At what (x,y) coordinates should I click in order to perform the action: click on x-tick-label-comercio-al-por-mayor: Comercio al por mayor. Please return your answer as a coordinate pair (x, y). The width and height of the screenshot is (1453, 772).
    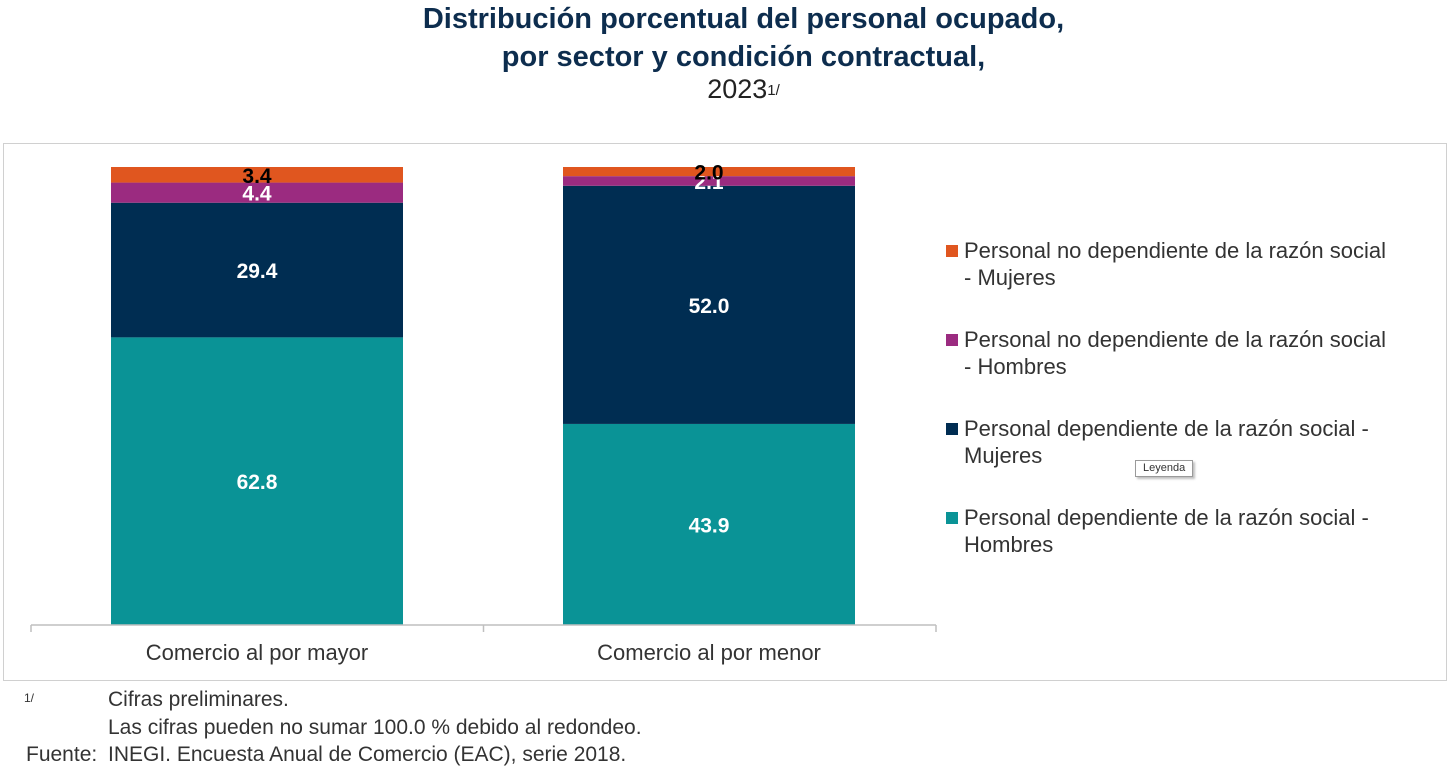
    Looking at the image, I should click on (257, 652).